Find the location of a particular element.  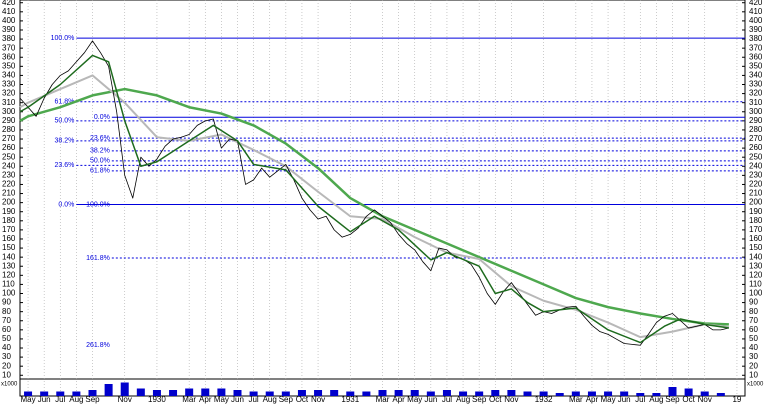

fib-label: 38.2% is located at coordinates (100, 151).